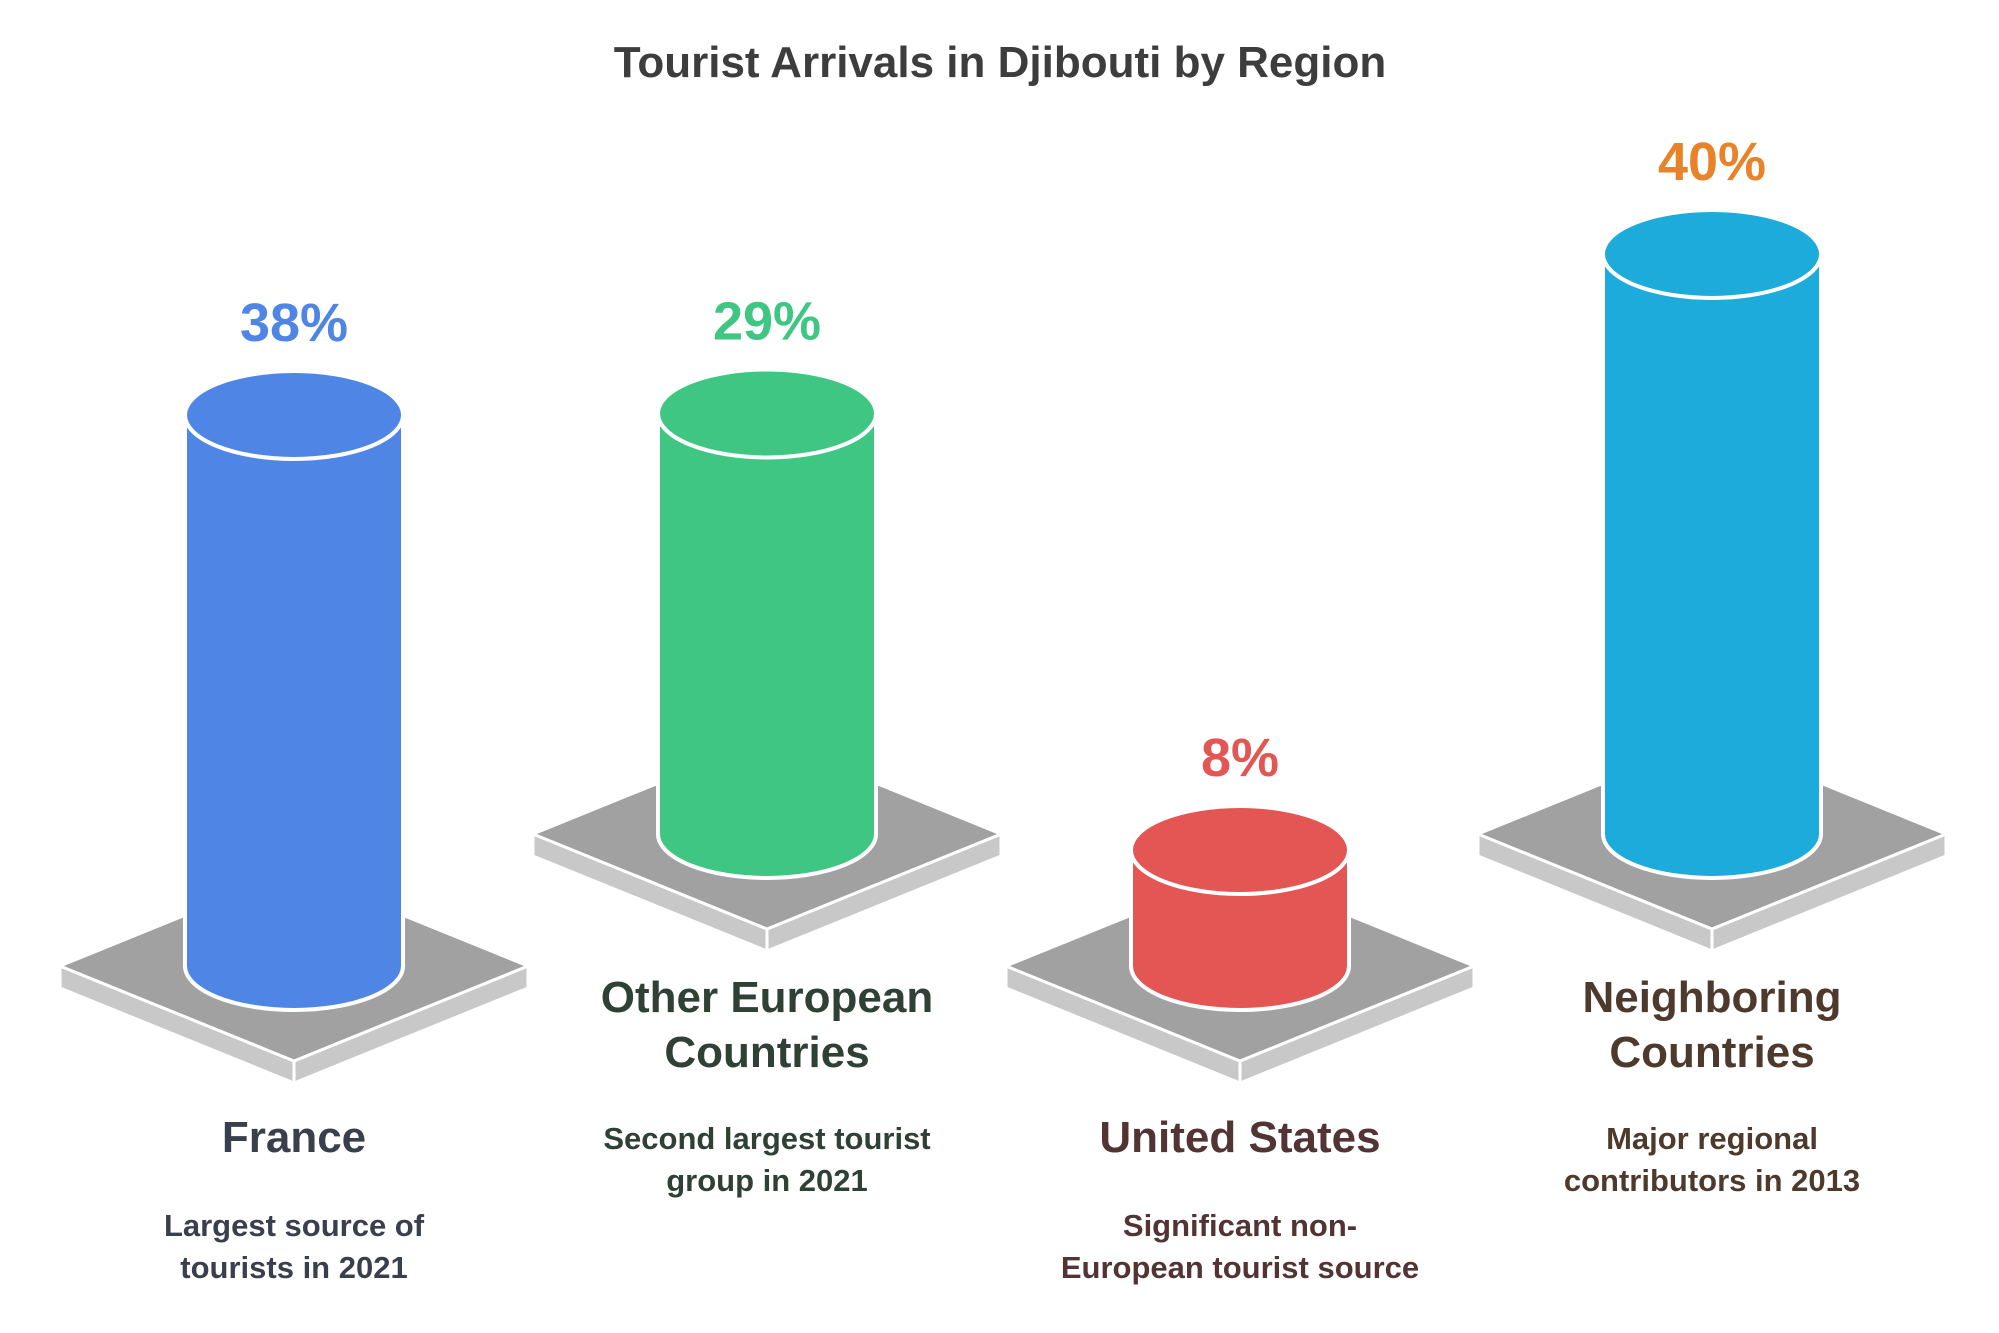 The image size is (1999, 1333). What do you see at coordinates (767, 322) in the screenshot?
I see `data-label: 29%` at bounding box center [767, 322].